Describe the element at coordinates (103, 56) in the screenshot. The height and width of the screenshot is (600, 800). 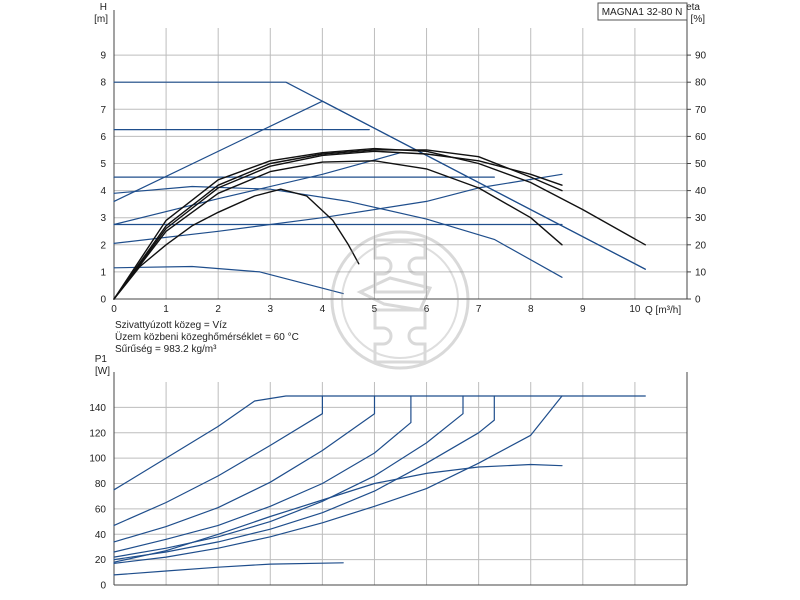
I see `h-tick-label: 9` at that location.